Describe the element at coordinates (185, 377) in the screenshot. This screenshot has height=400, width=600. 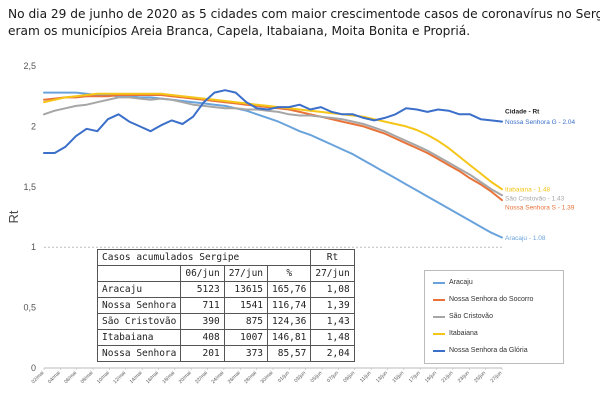
I see `x-tick-label: 20/mai` at that location.